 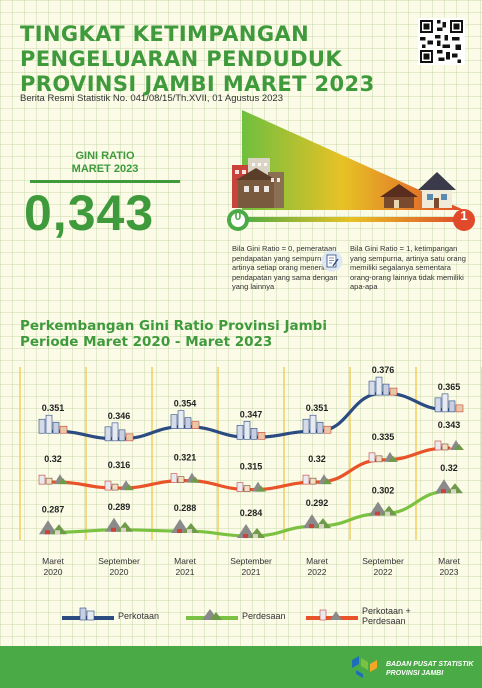 What do you see at coordinates (212, 614) in the screenshot?
I see `legend-perdesaan-symbol` at bounding box center [212, 614].